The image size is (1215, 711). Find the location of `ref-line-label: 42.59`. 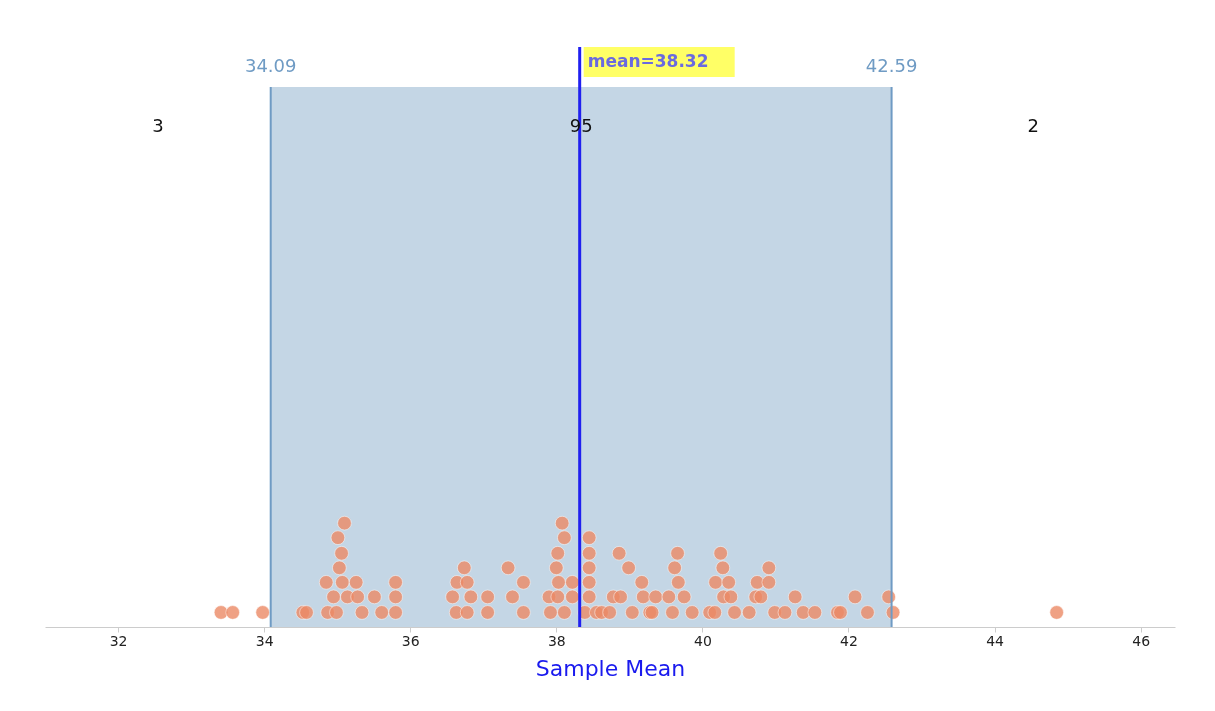

ref-line-label: 42.59 is located at coordinates (891, 65).